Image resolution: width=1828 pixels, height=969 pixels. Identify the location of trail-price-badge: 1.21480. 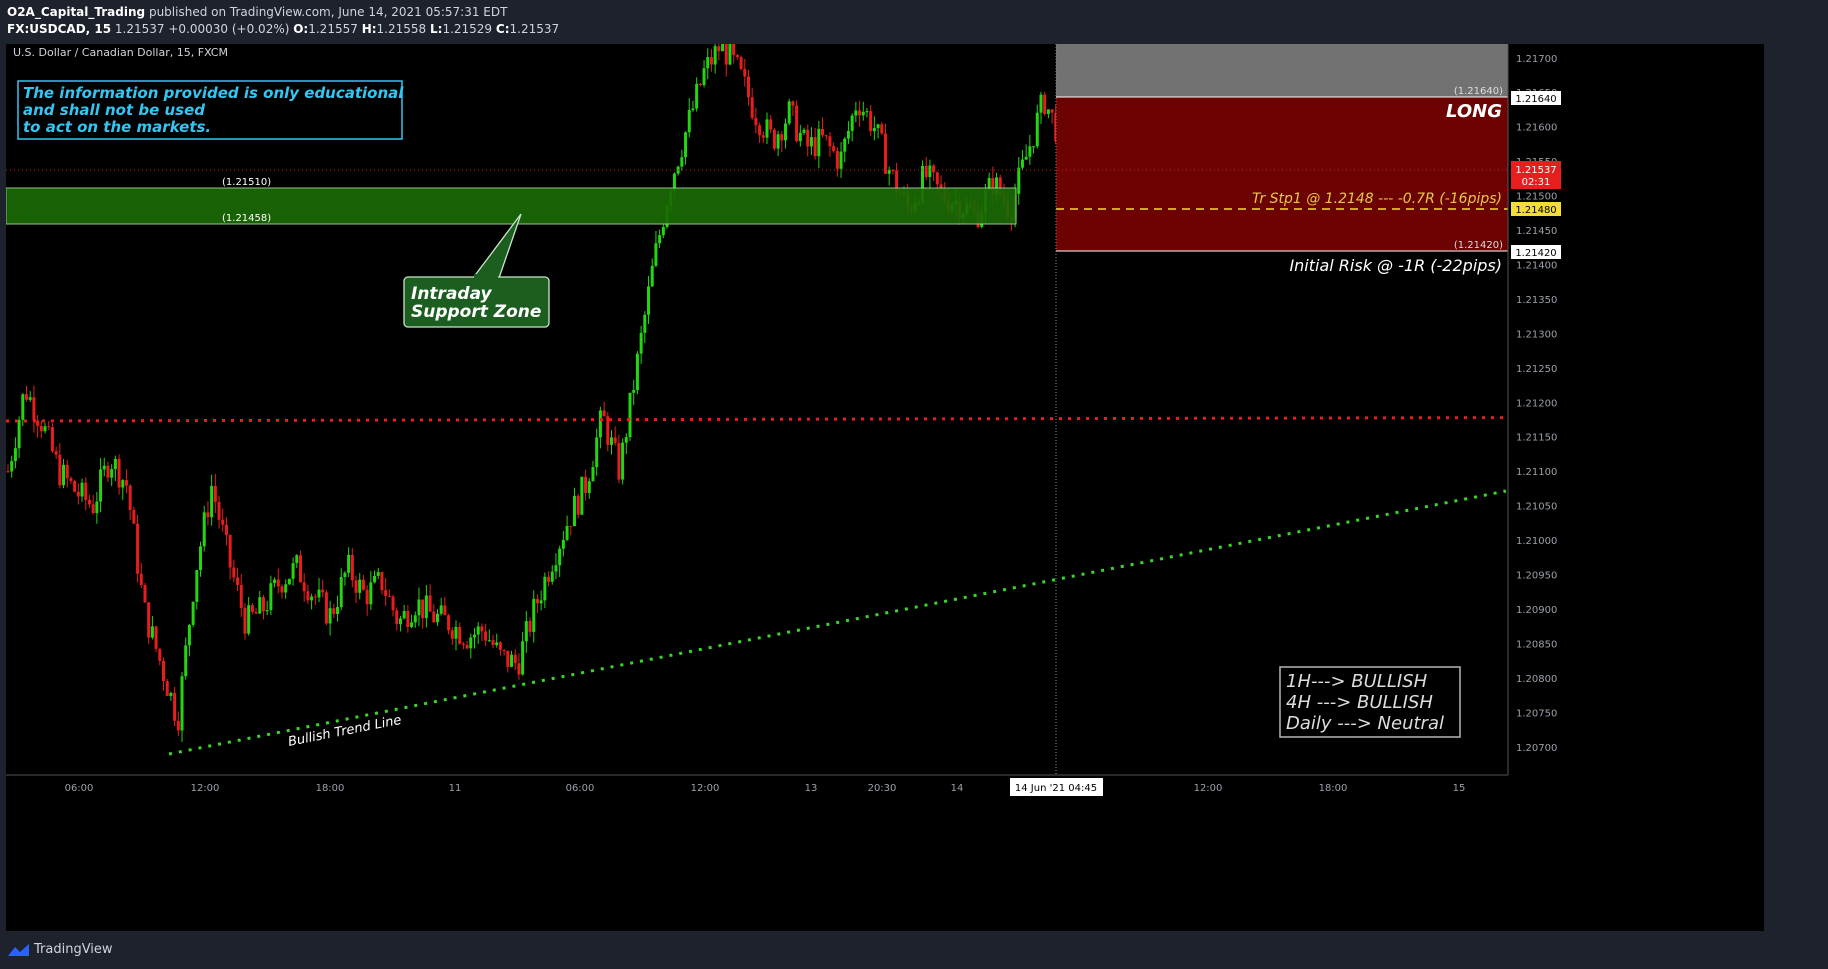
(1536, 209).